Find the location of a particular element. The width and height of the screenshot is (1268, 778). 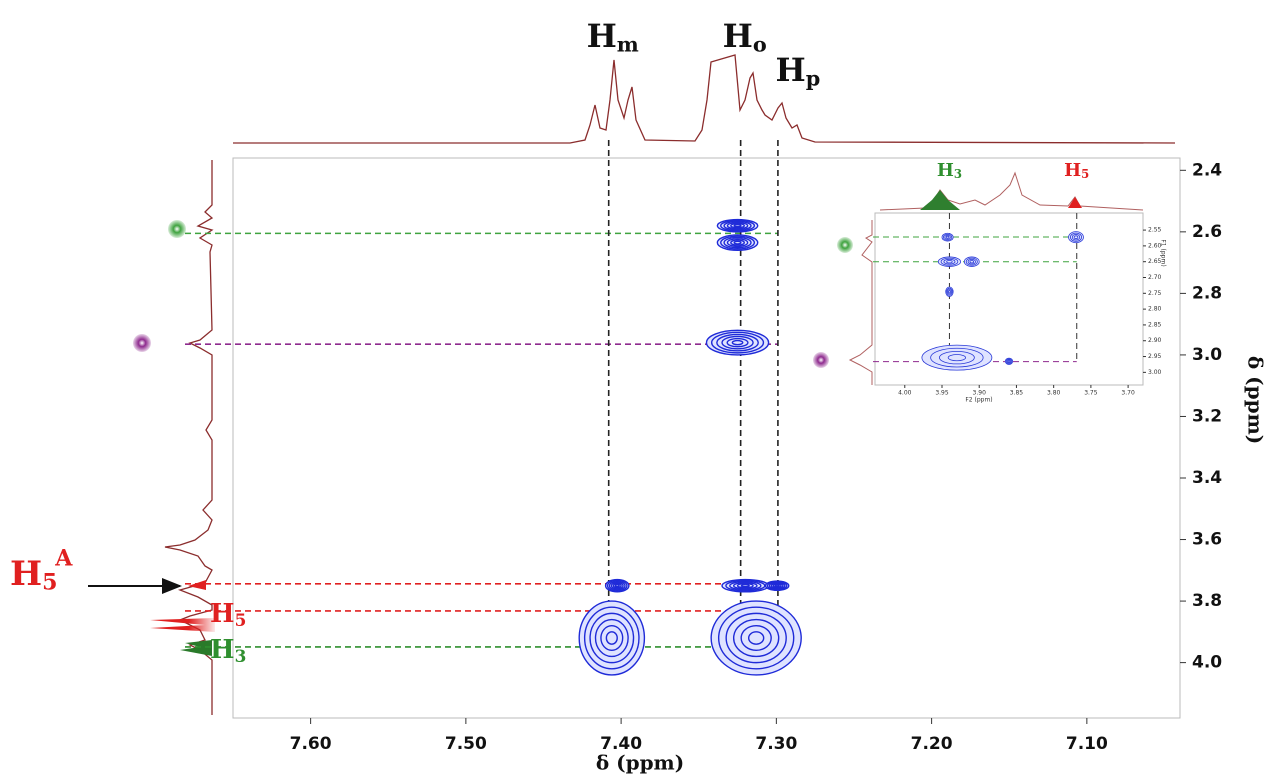

x-tick-label: 3.85 is located at coordinates (1017, 393).